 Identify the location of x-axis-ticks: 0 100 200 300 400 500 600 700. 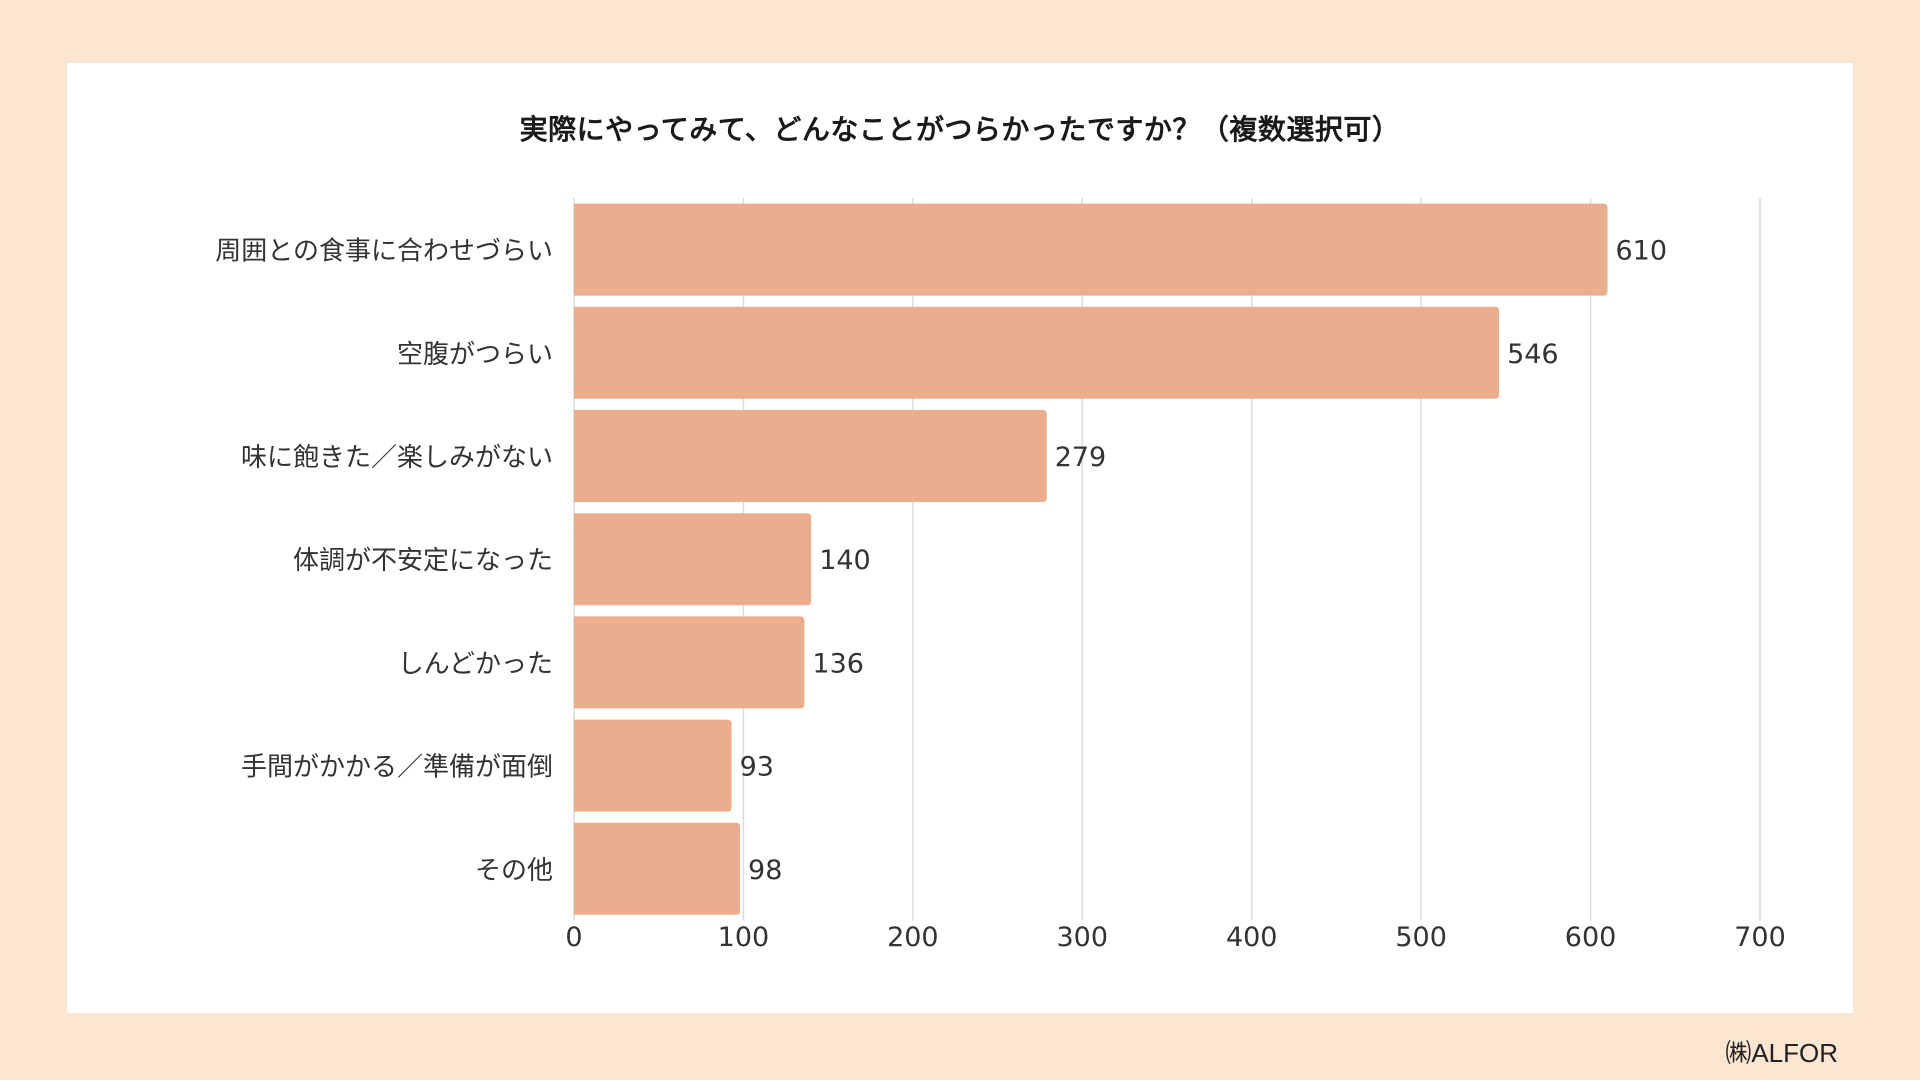
(1175, 937).